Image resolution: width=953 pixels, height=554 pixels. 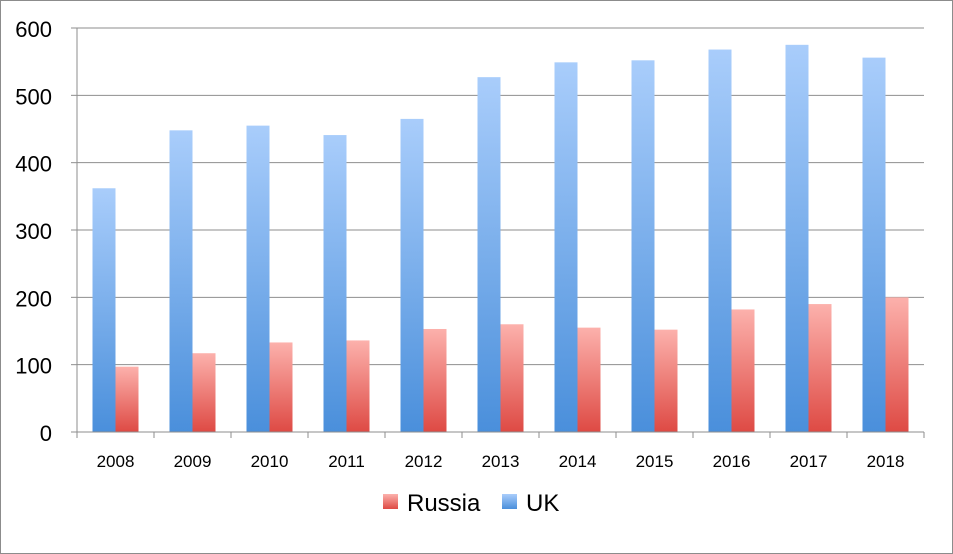 What do you see at coordinates (33, 231) in the screenshot?
I see `y-tick-label: 300` at bounding box center [33, 231].